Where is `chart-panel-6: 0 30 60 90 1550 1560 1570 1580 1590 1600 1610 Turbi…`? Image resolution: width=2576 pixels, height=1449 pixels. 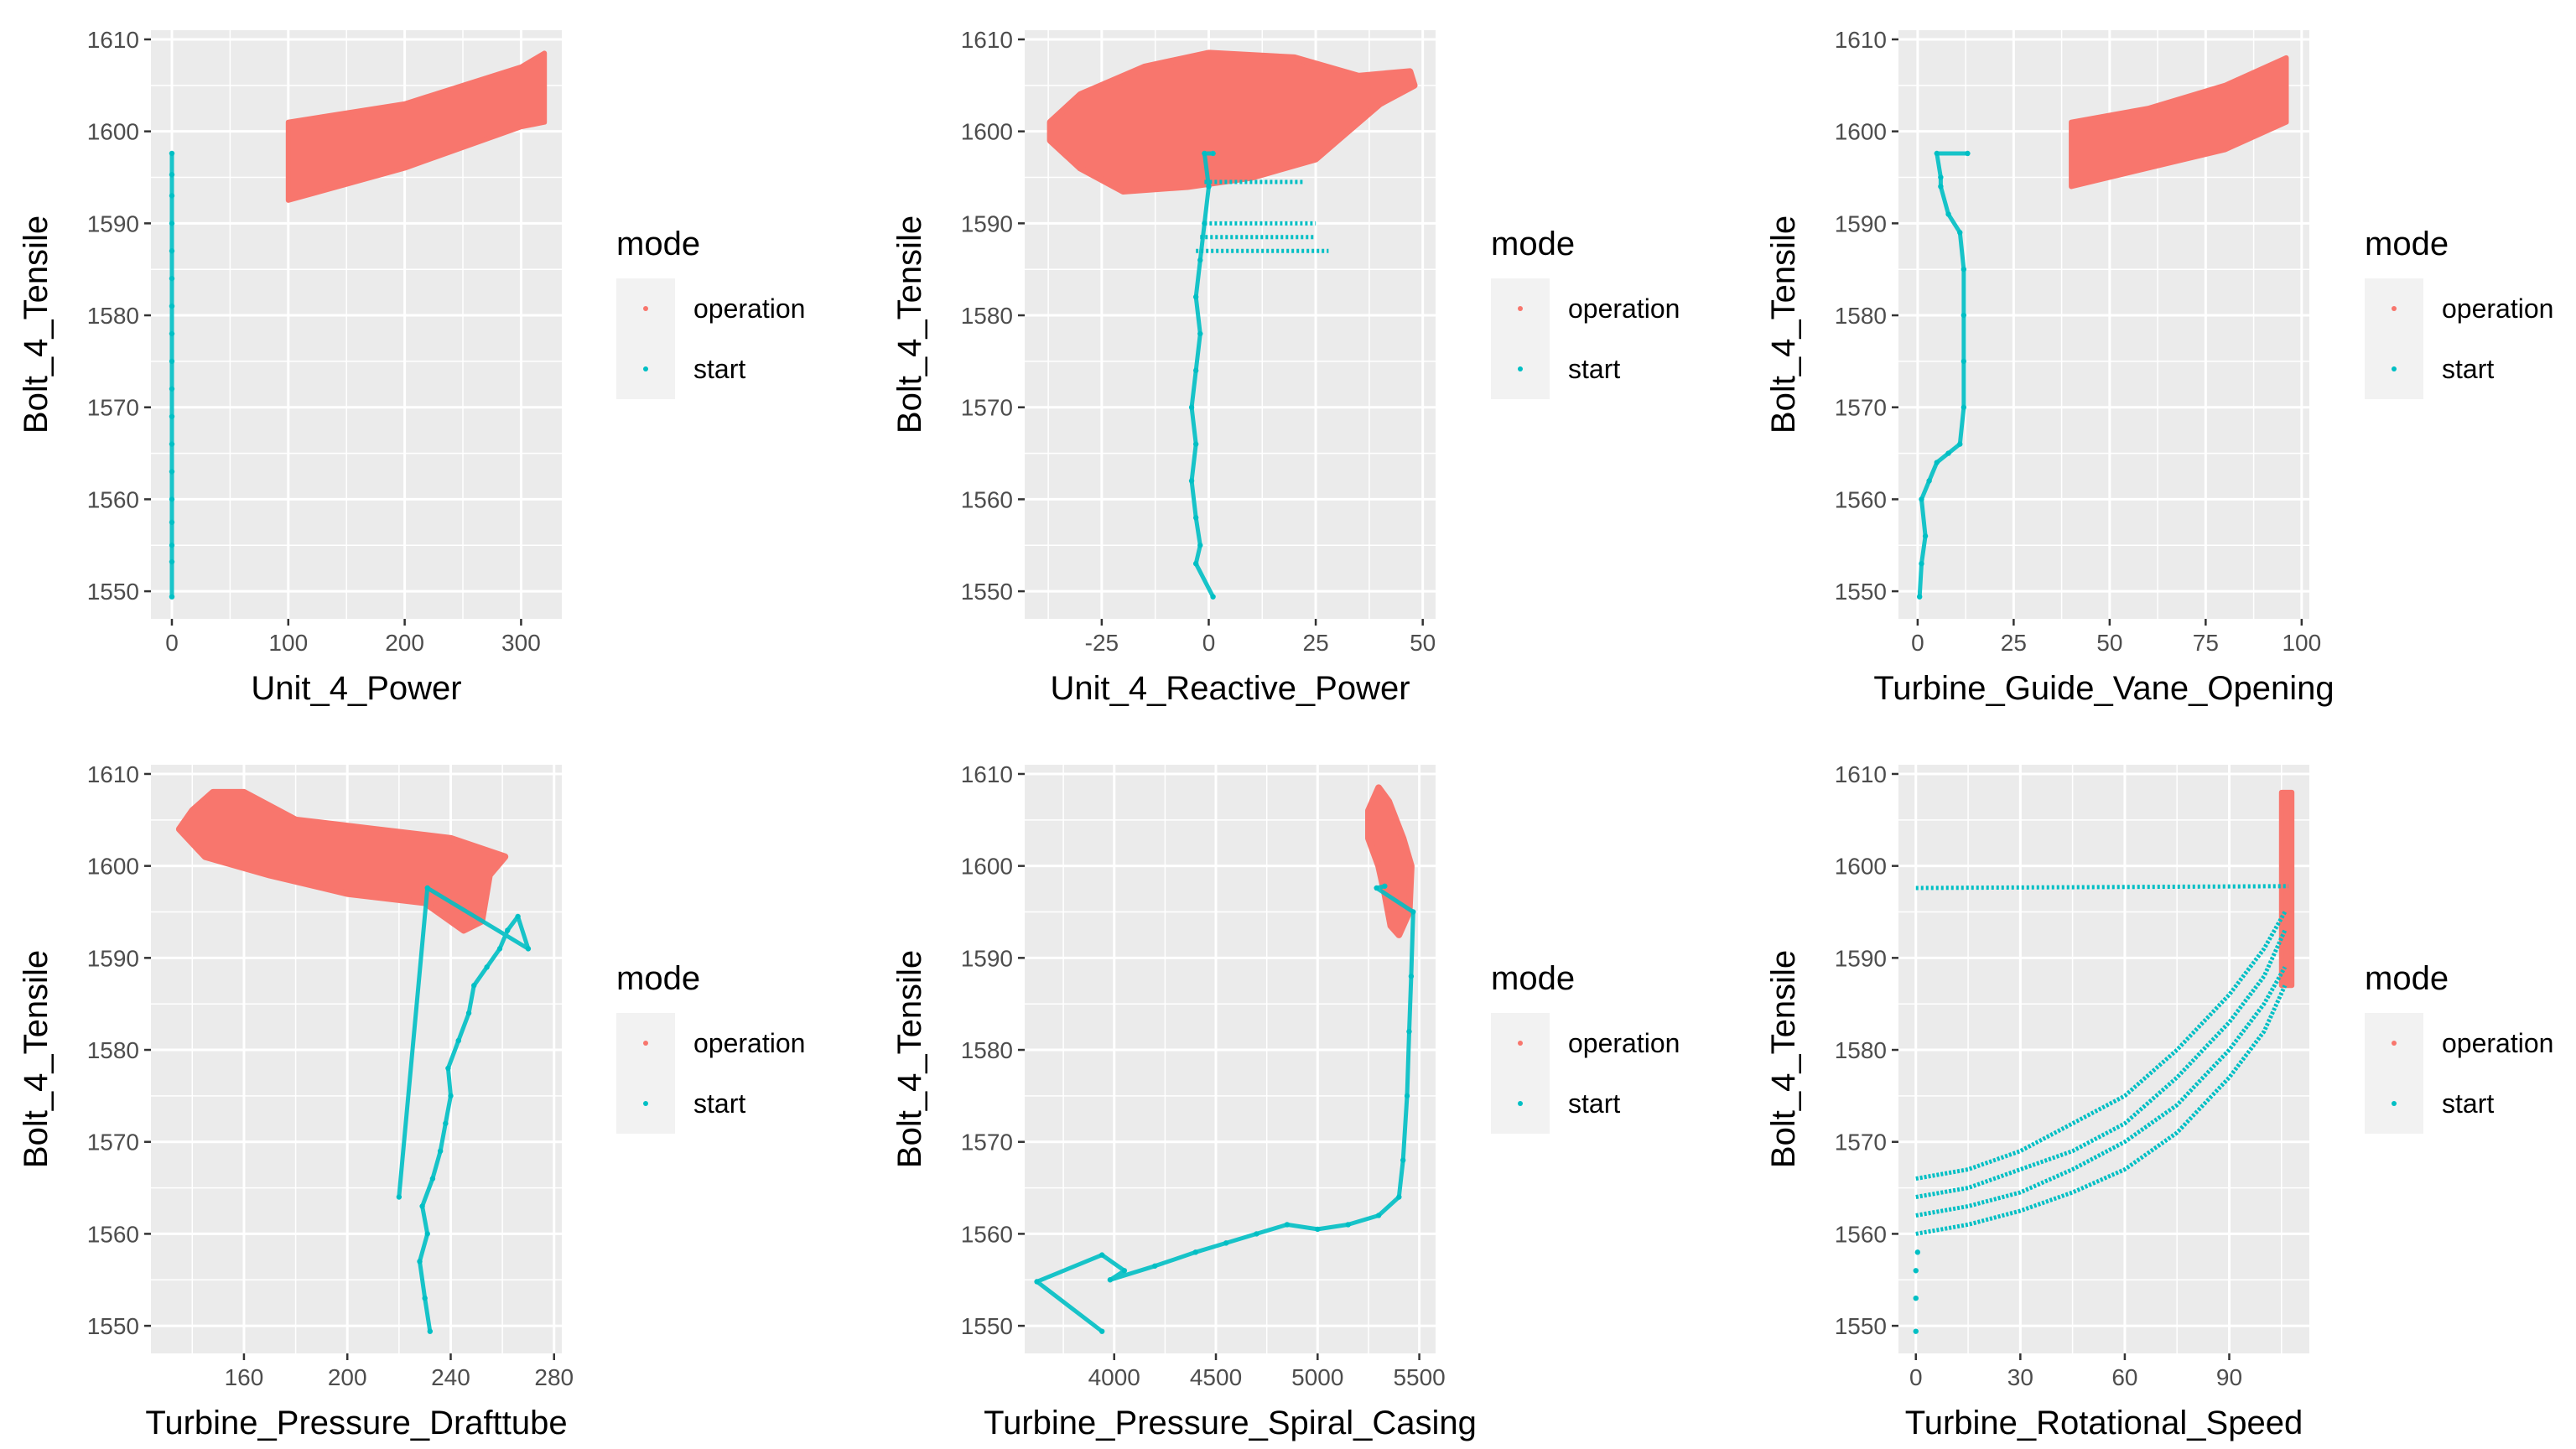 chart-panel-6: 0 30 60 90 1550 1560 1570 1580 1590 1600 1610 Turbi… is located at coordinates (2159, 1101).